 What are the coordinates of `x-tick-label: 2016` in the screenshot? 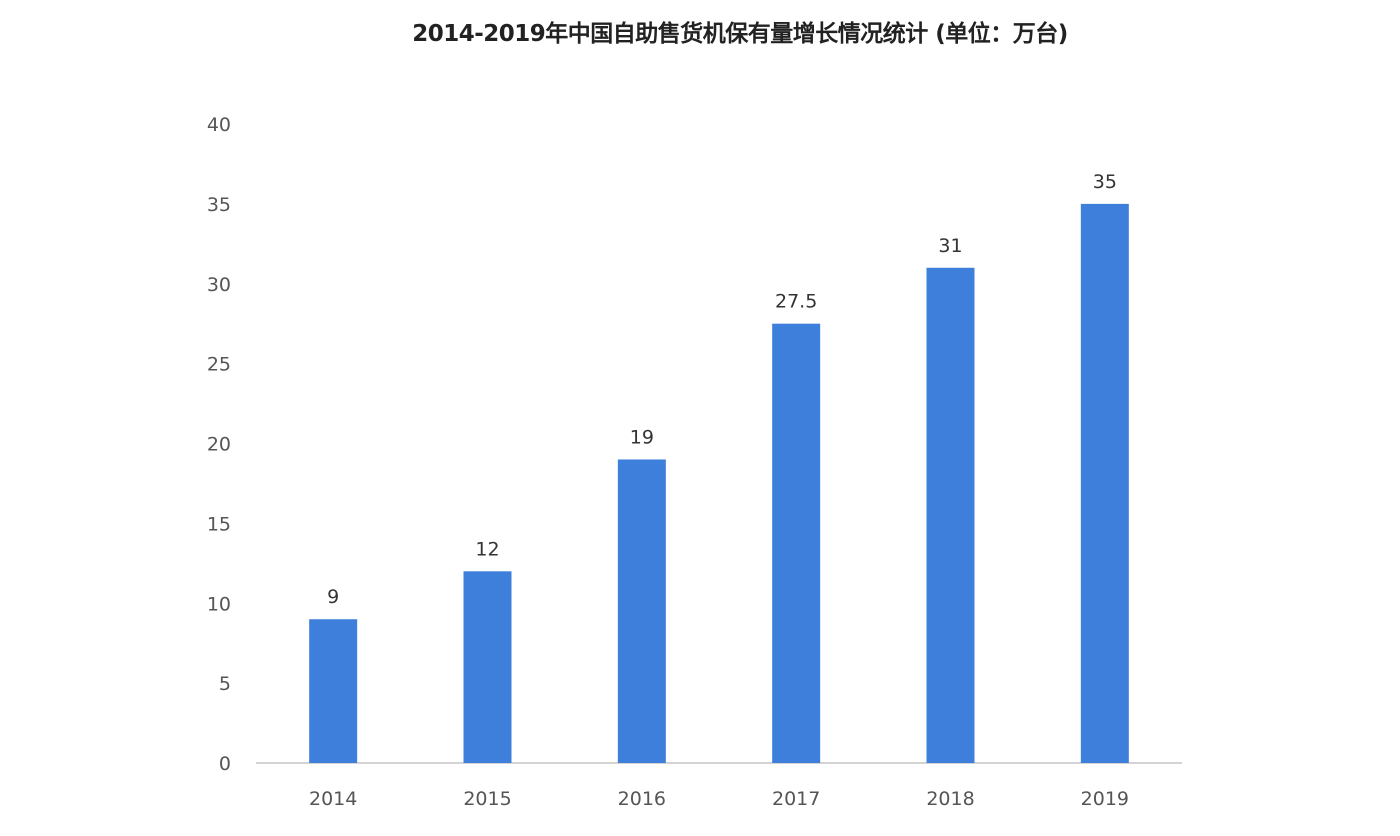 It's located at (642, 799).